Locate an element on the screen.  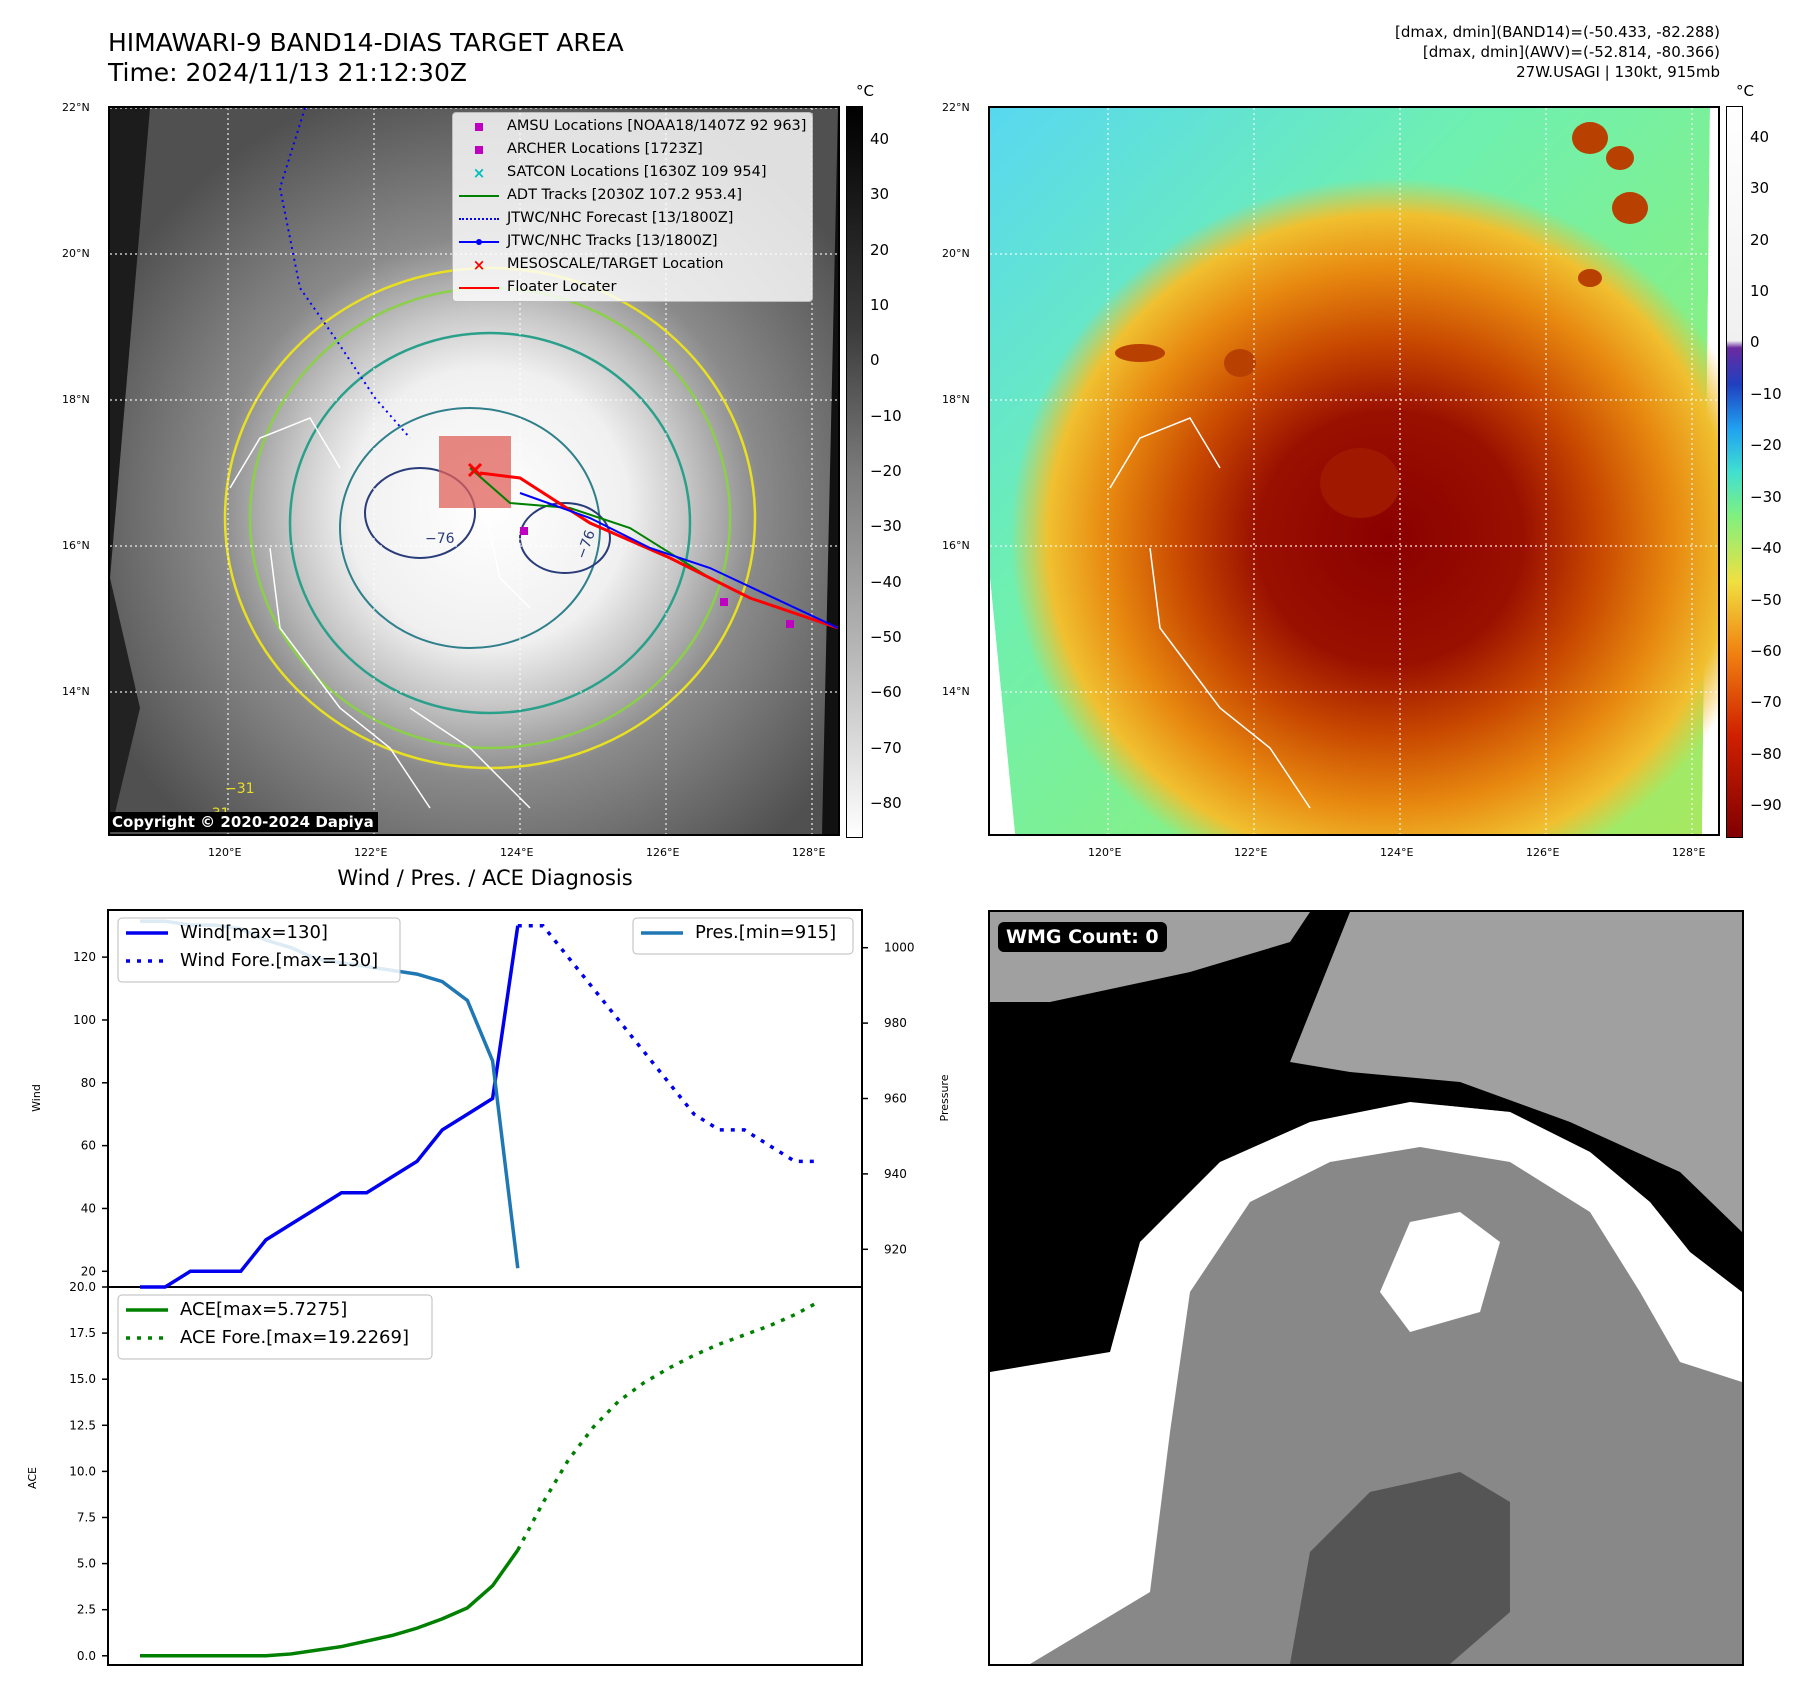
wind-y-tick-label: 40 is located at coordinates (88, 1208).